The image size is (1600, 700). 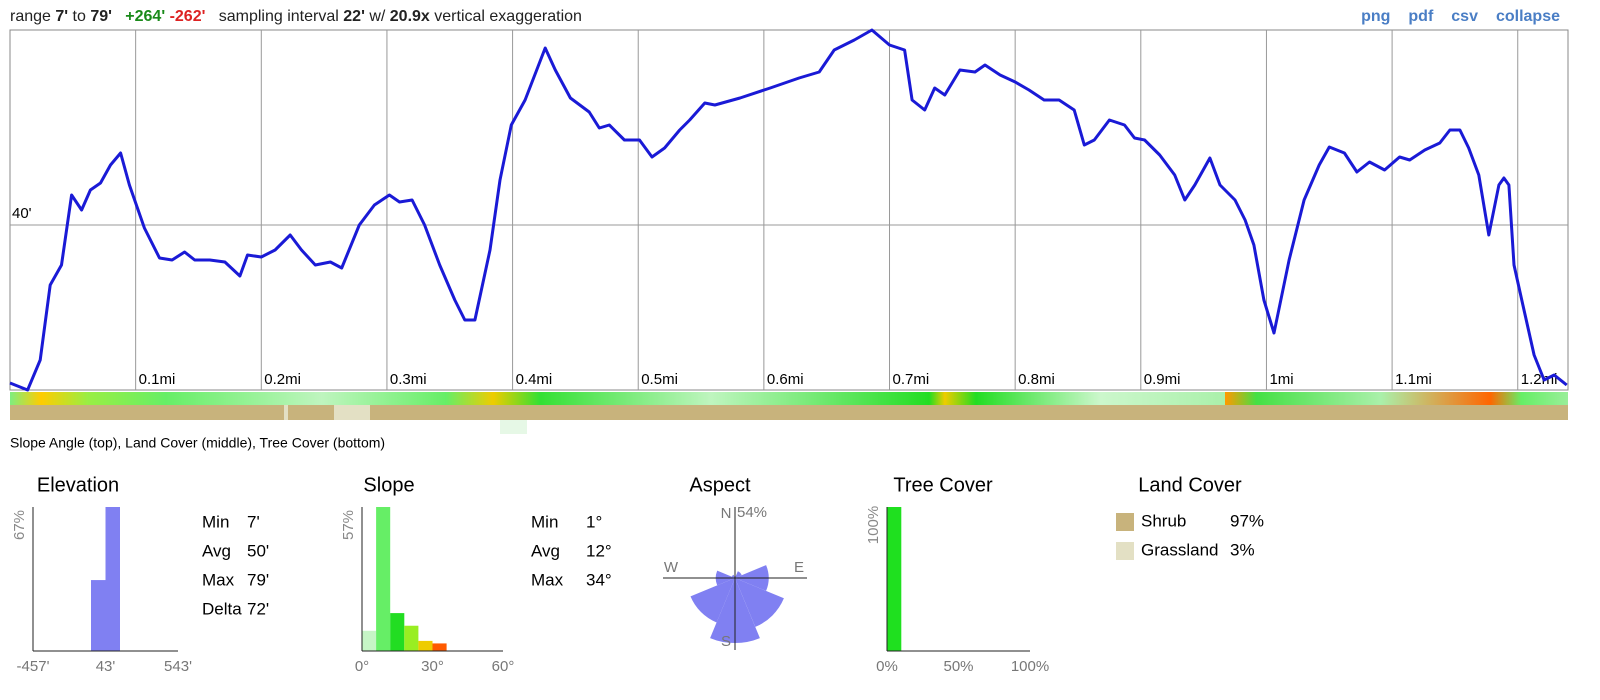 I want to click on x-tick-label: 60°, so click(x=503, y=666).